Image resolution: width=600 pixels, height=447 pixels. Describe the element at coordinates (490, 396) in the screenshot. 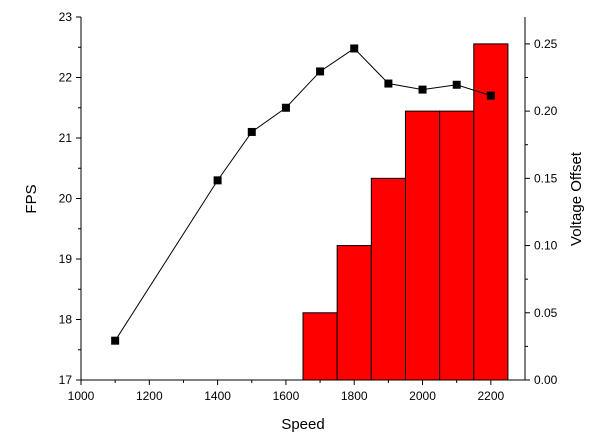

I see `x-tick-label: 2200` at that location.